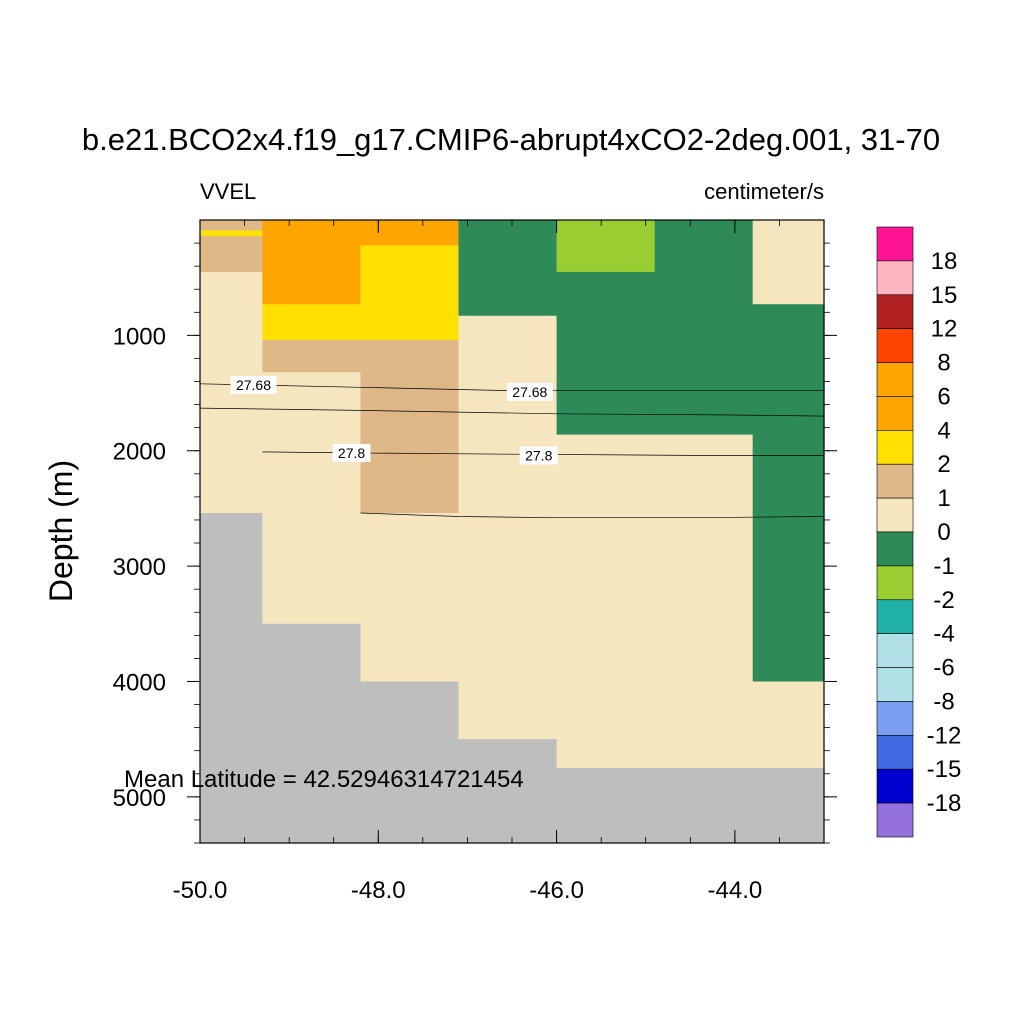 The height and width of the screenshot is (1024, 1024). I want to click on colorbar-label: 2, so click(943, 464).